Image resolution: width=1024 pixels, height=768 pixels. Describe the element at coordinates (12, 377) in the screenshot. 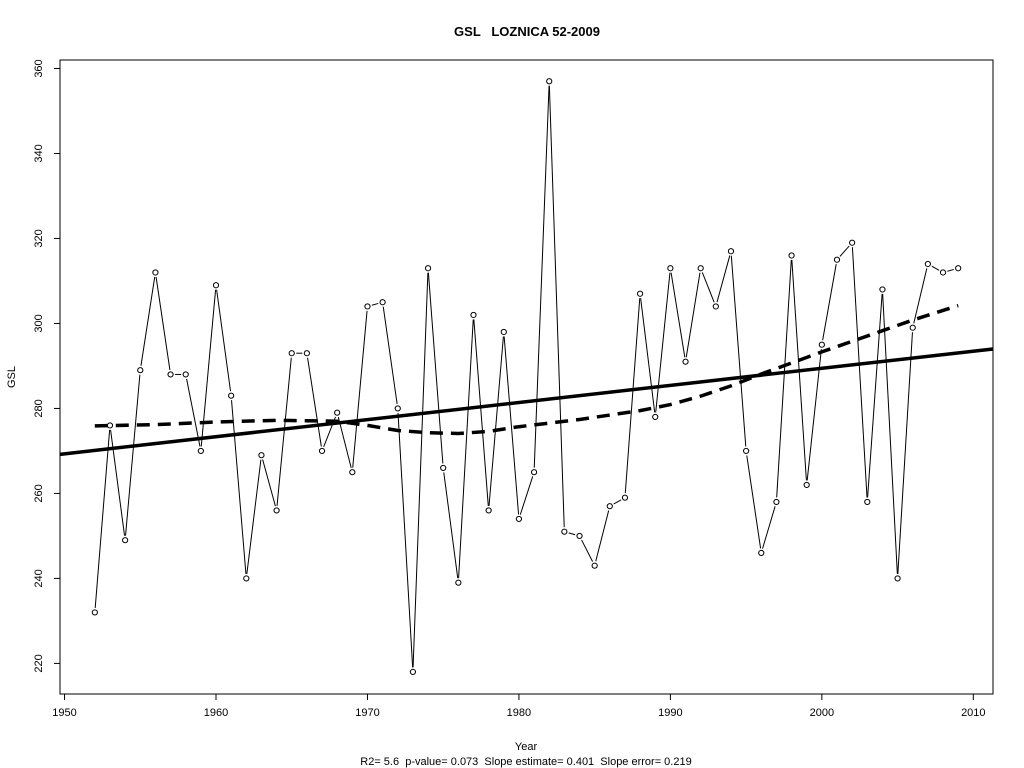

I see `y-axis-label: GSL` at that location.